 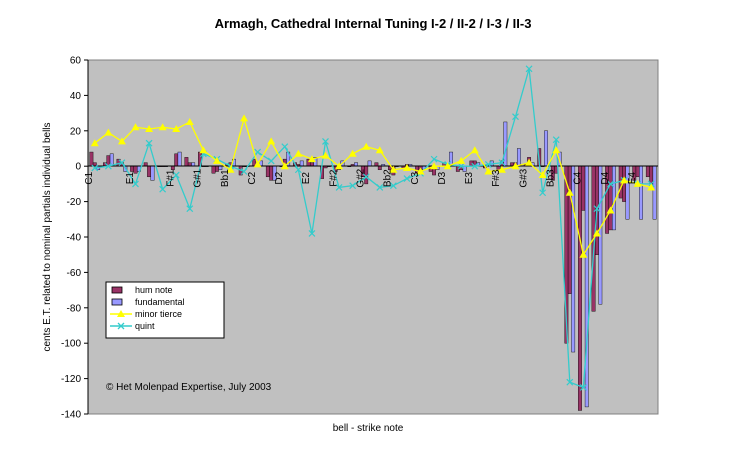 I want to click on y-tick-label: 40, so click(x=76, y=96).